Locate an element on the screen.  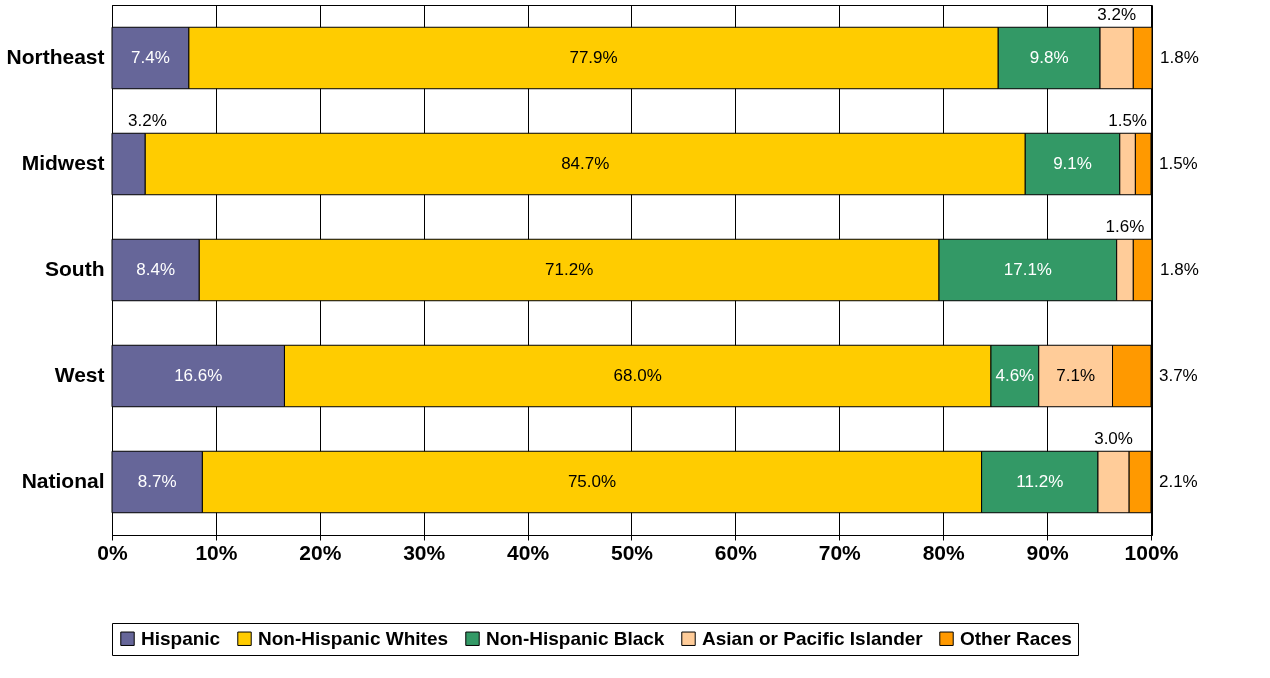
legend-label: Non-Hispanic Whites is located at coordinates (353, 638).